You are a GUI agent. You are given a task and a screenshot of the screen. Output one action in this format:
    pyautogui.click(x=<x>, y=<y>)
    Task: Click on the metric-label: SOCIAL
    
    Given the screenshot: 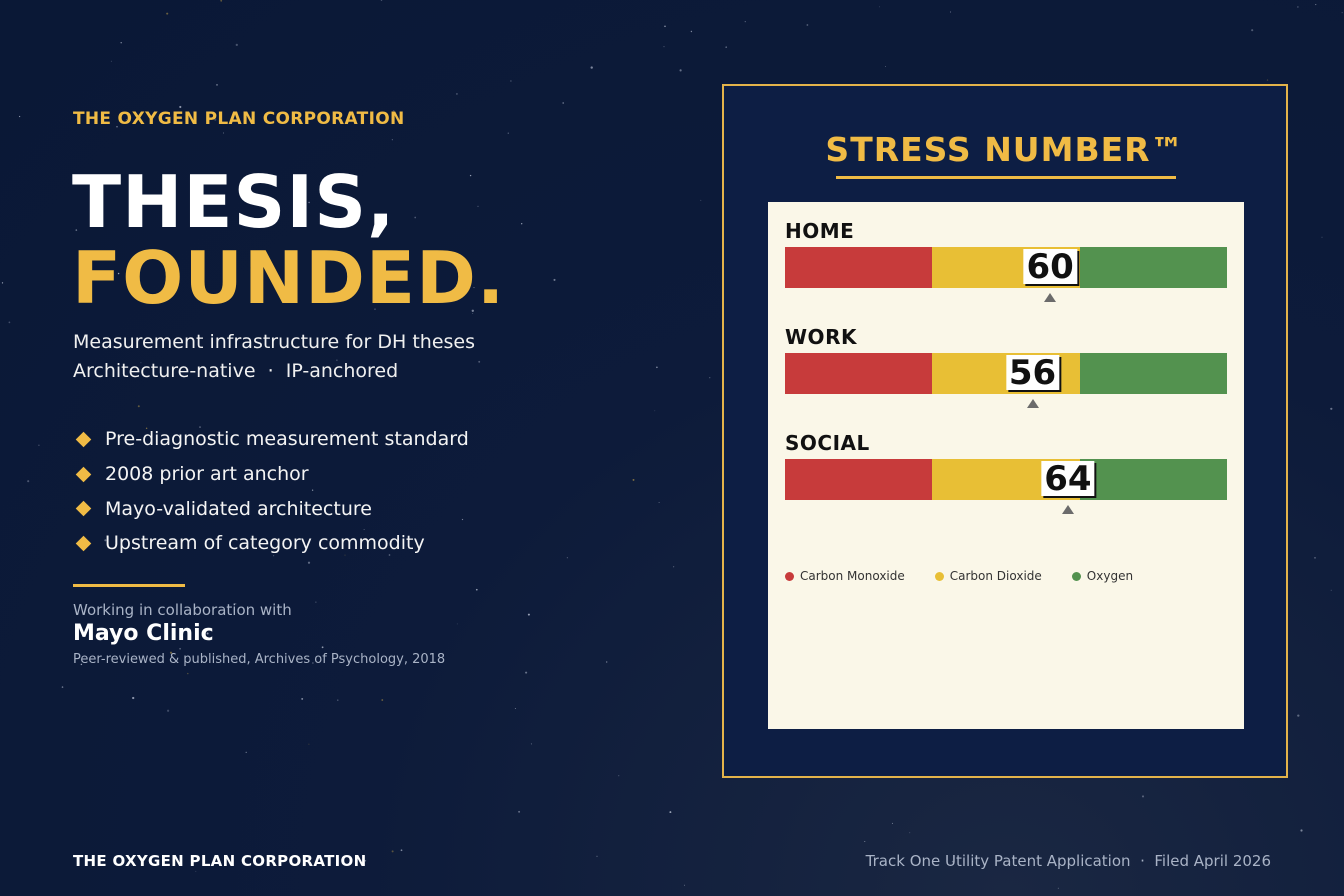 What is the action you would take?
    pyautogui.click(x=827, y=443)
    